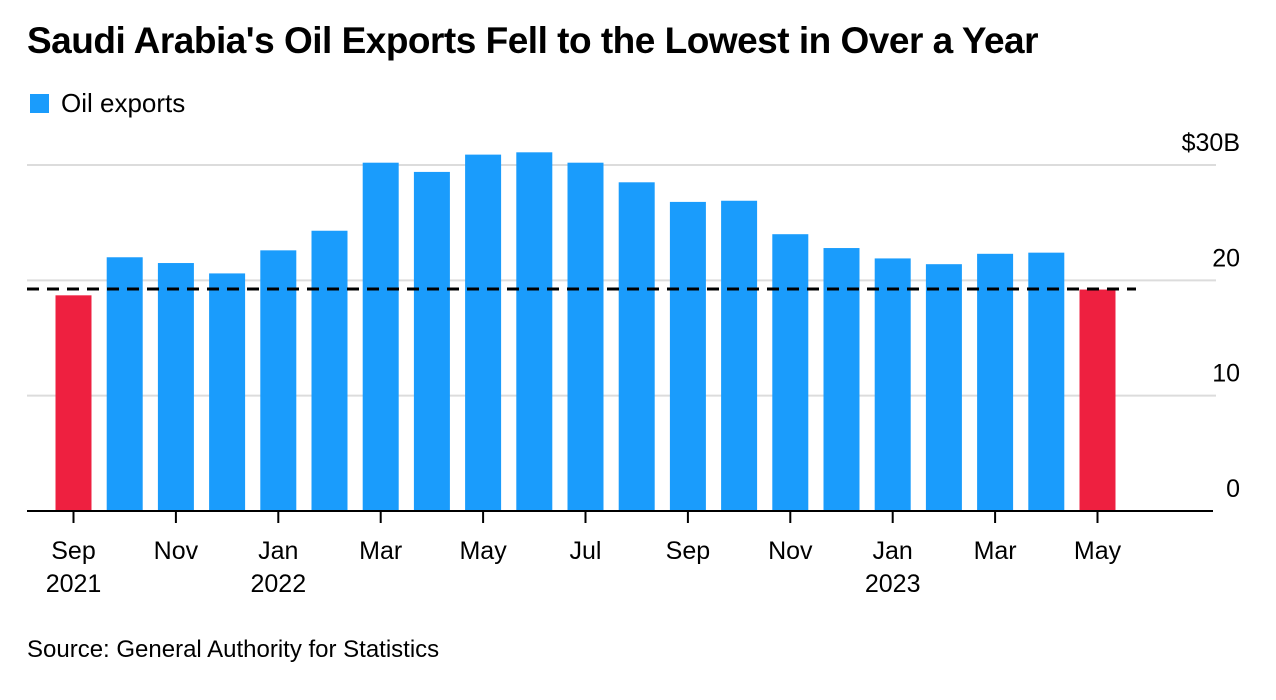 The width and height of the screenshot is (1276, 700). What do you see at coordinates (1211, 316) in the screenshot?
I see `y-axis-ticks: 0 10 20 $30B` at bounding box center [1211, 316].